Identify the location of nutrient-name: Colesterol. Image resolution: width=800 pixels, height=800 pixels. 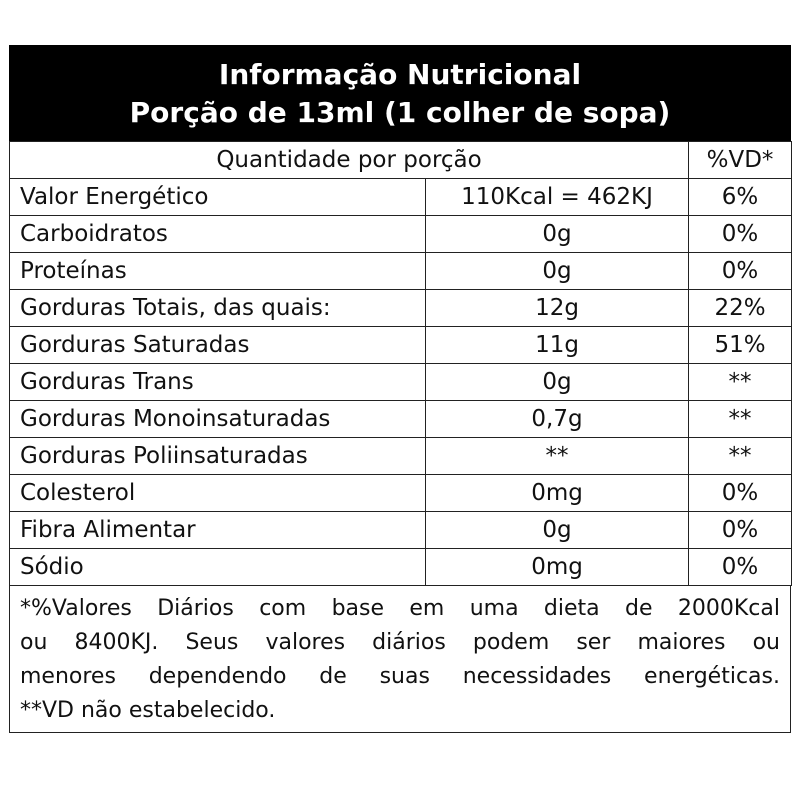
(217, 493).